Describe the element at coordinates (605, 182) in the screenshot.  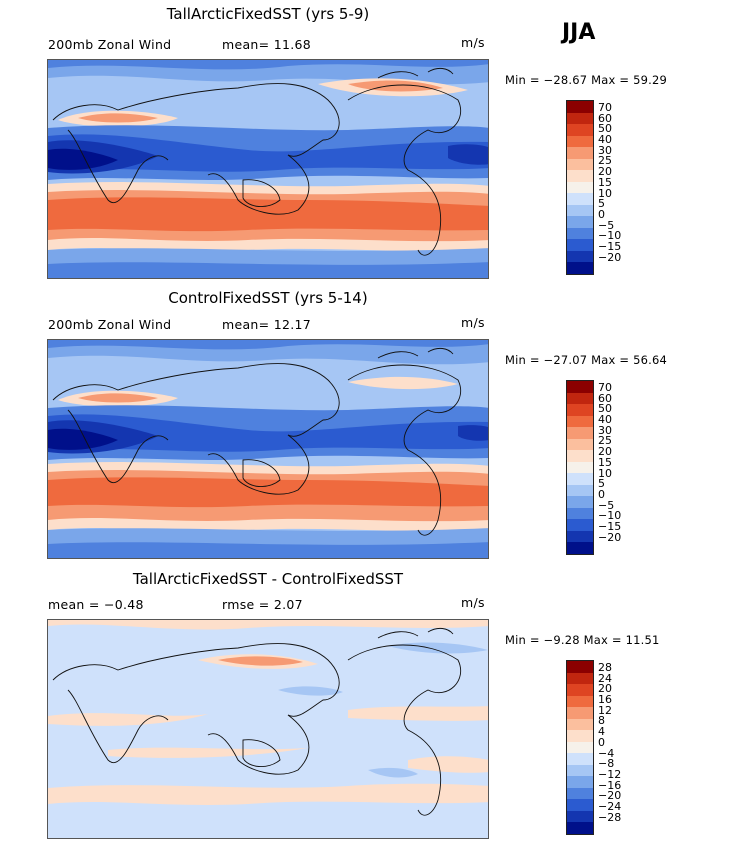
I see `colorbar-tick-label: 15` at that location.